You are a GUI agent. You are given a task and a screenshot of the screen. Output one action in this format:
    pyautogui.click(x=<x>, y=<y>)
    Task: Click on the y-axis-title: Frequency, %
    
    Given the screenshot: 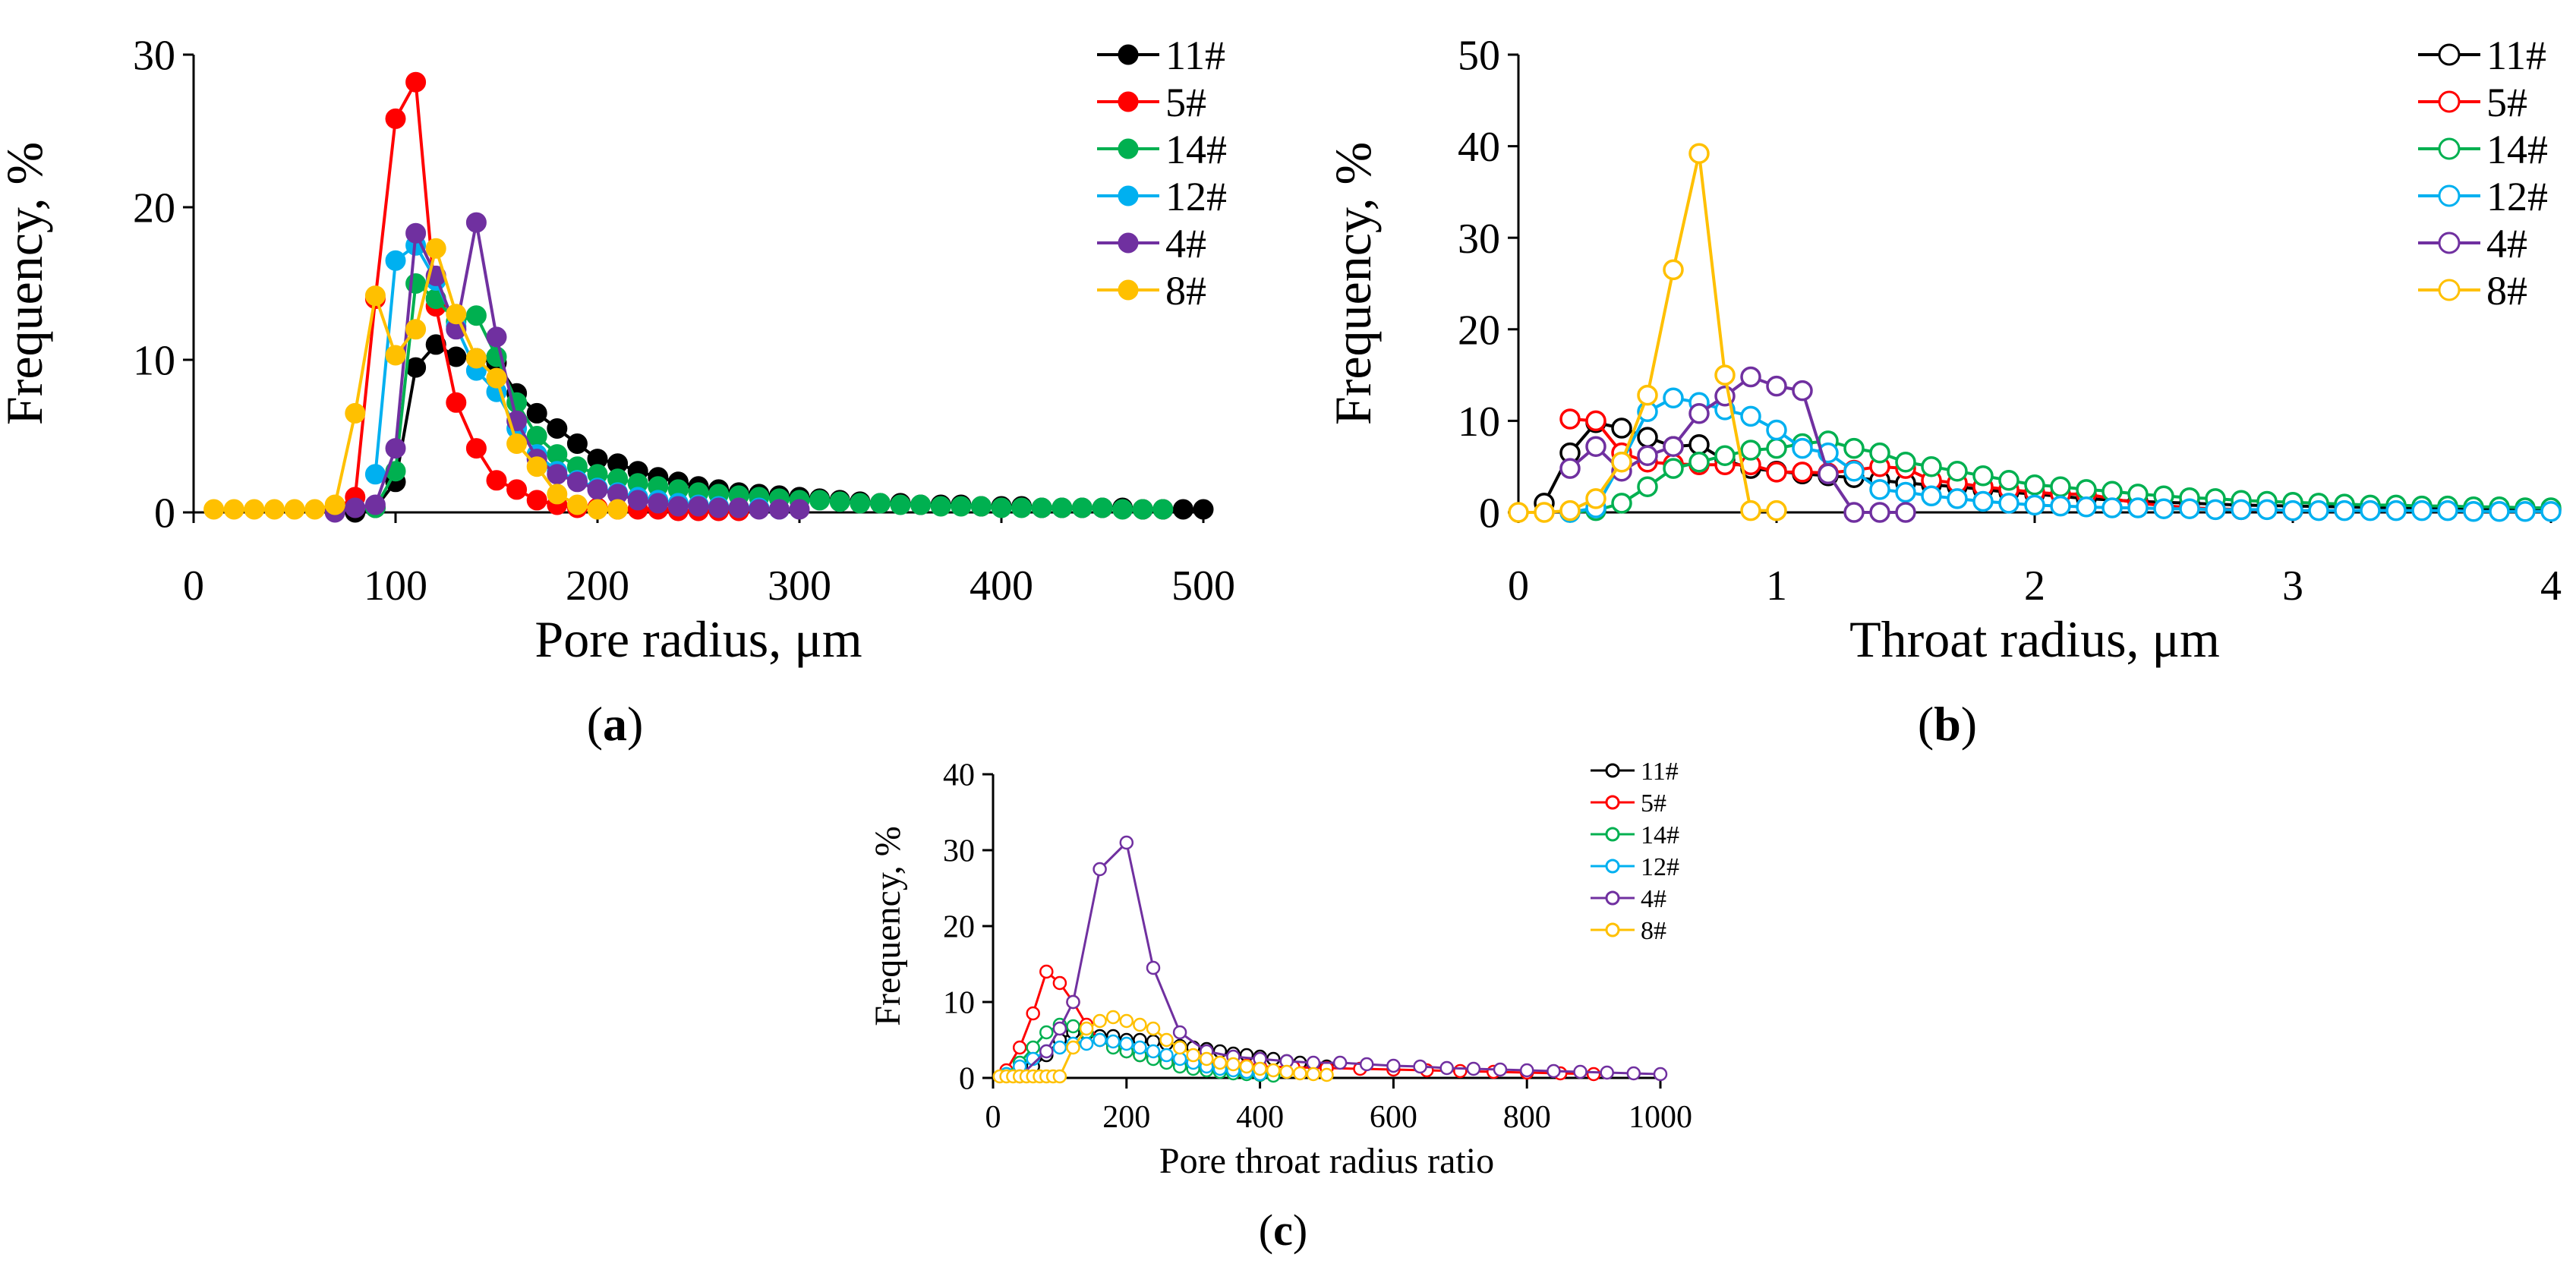 What is the action you would take?
    pyautogui.click(x=888, y=926)
    